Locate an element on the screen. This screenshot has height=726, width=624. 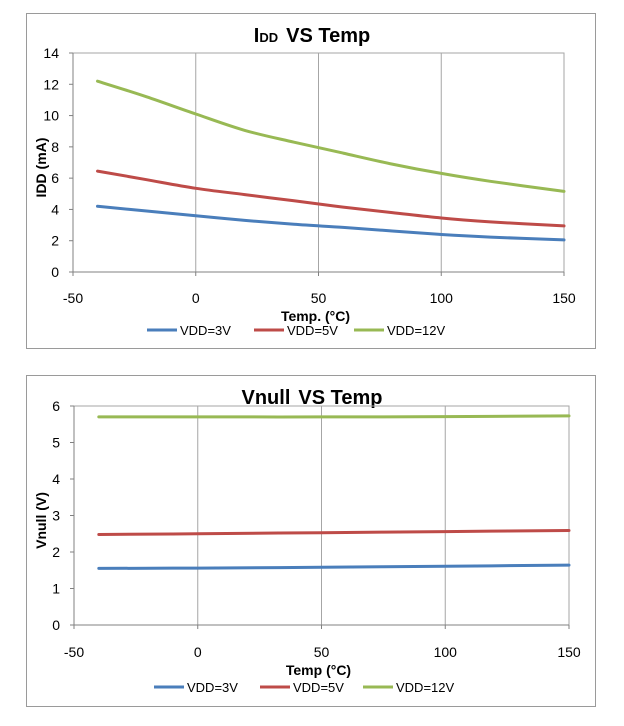
y-tick-label: 10 is located at coordinates (51, 116).